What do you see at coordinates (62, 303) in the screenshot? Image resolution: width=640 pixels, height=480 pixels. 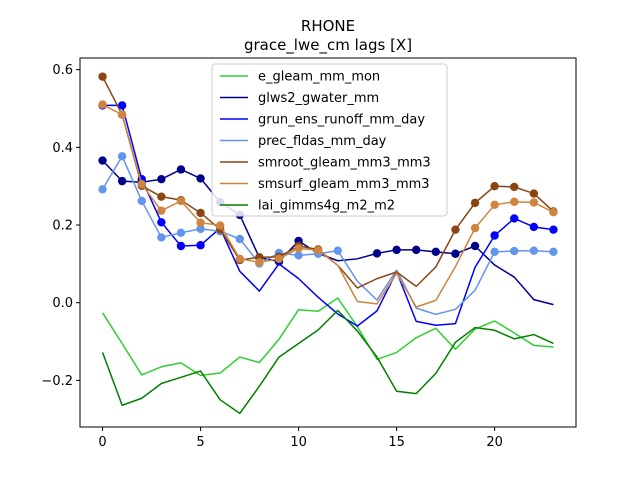 I see `y-tick-label: 0.0` at bounding box center [62, 303].